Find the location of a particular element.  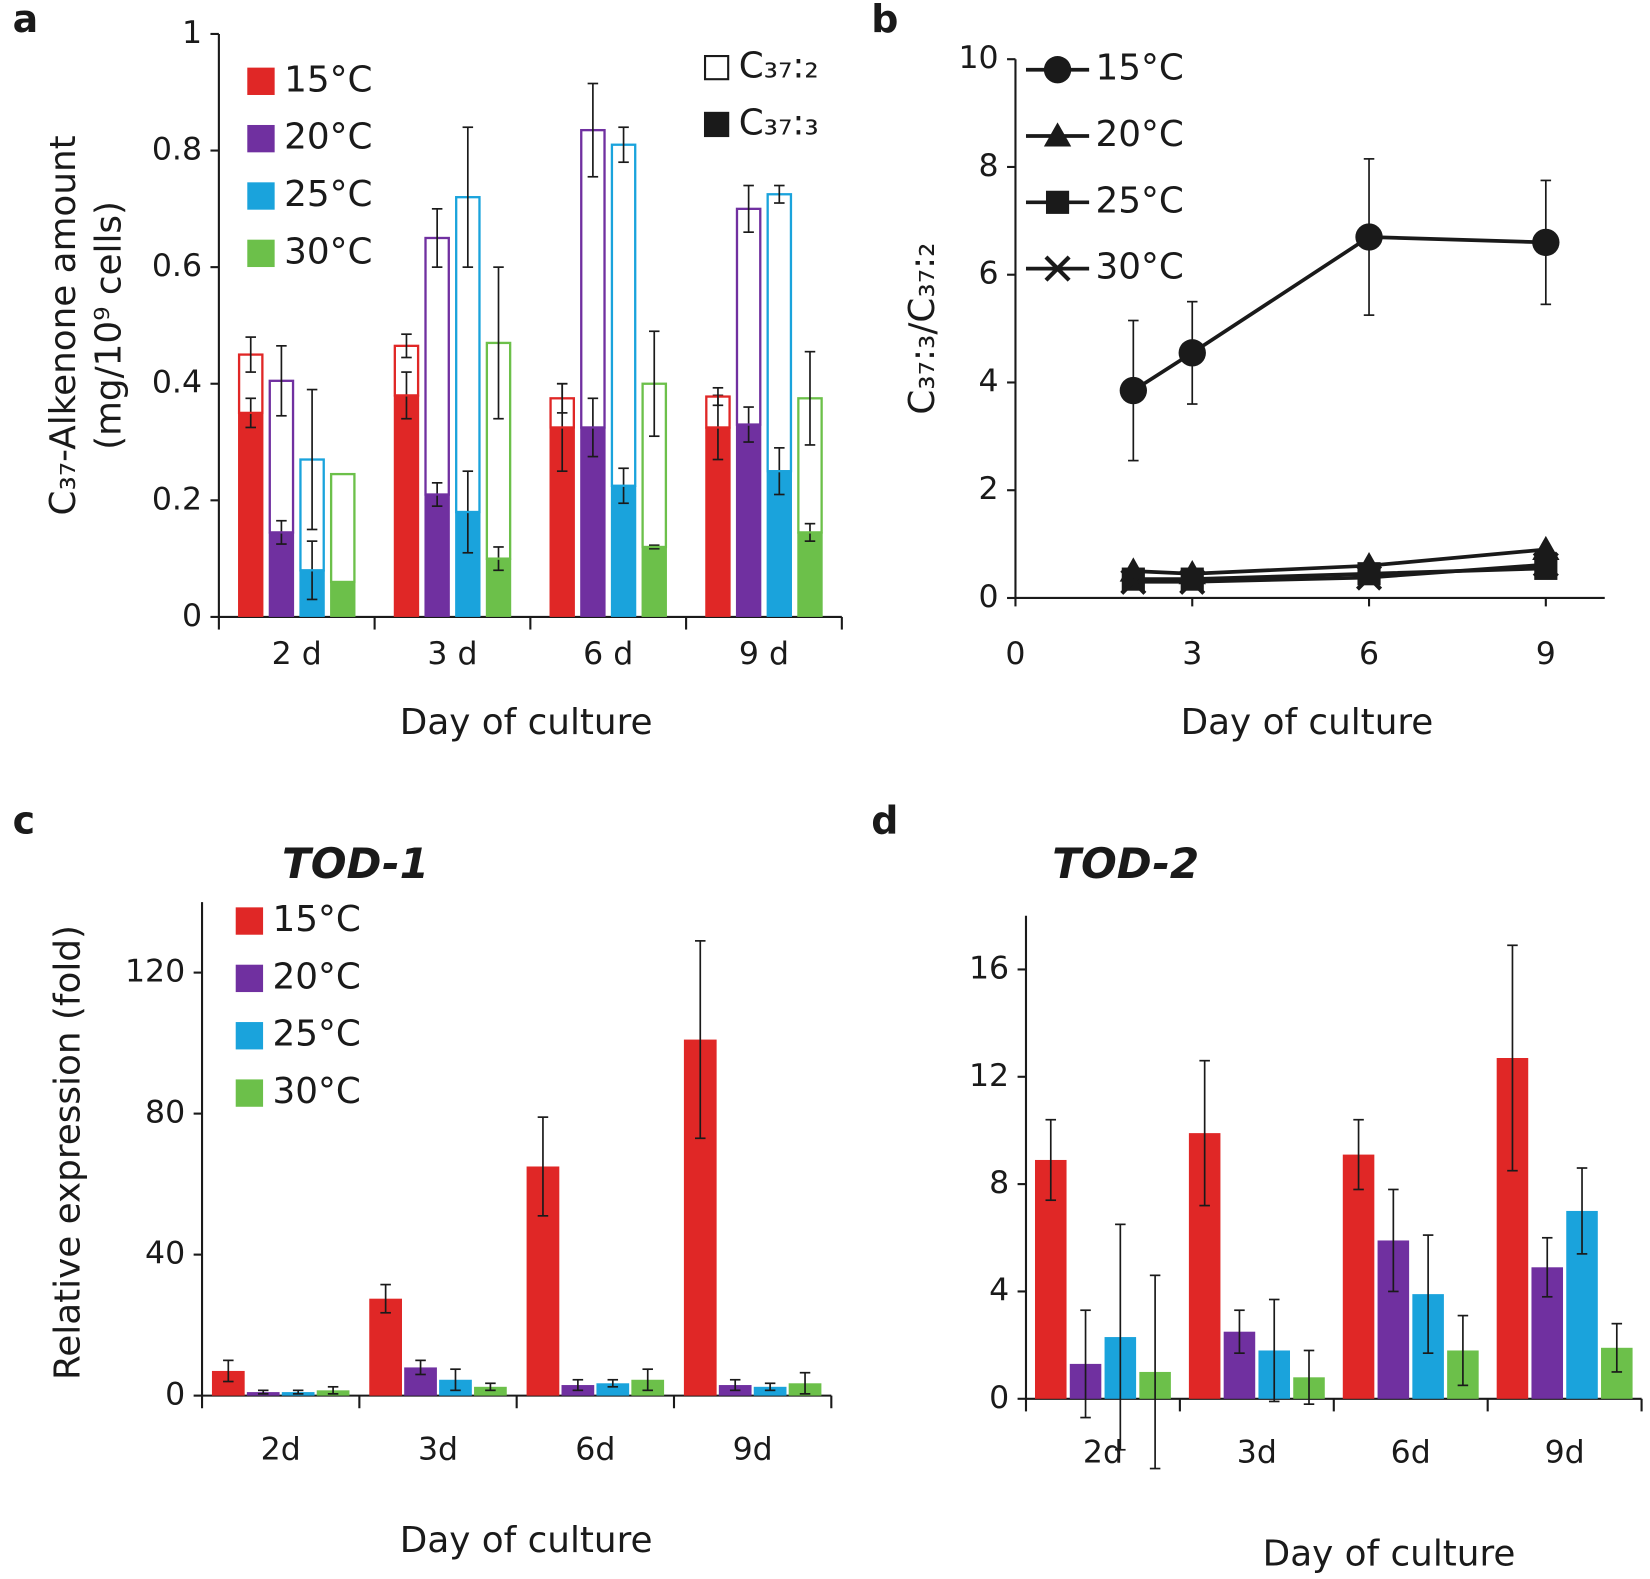

y-tick-label: 6 is located at coordinates (989, 274).